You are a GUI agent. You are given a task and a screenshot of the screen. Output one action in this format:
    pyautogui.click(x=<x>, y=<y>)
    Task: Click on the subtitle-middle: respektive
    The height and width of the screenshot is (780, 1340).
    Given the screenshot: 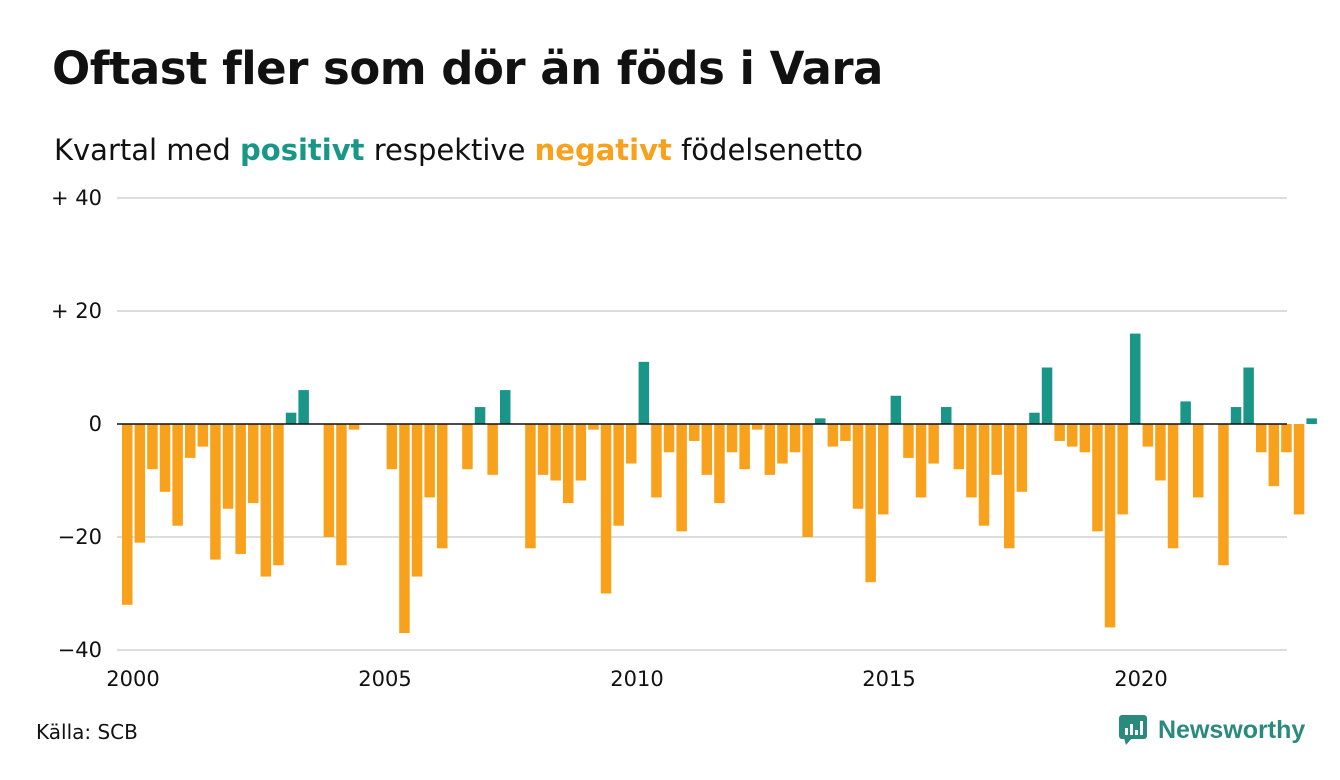 What is the action you would take?
    pyautogui.click(x=449, y=150)
    